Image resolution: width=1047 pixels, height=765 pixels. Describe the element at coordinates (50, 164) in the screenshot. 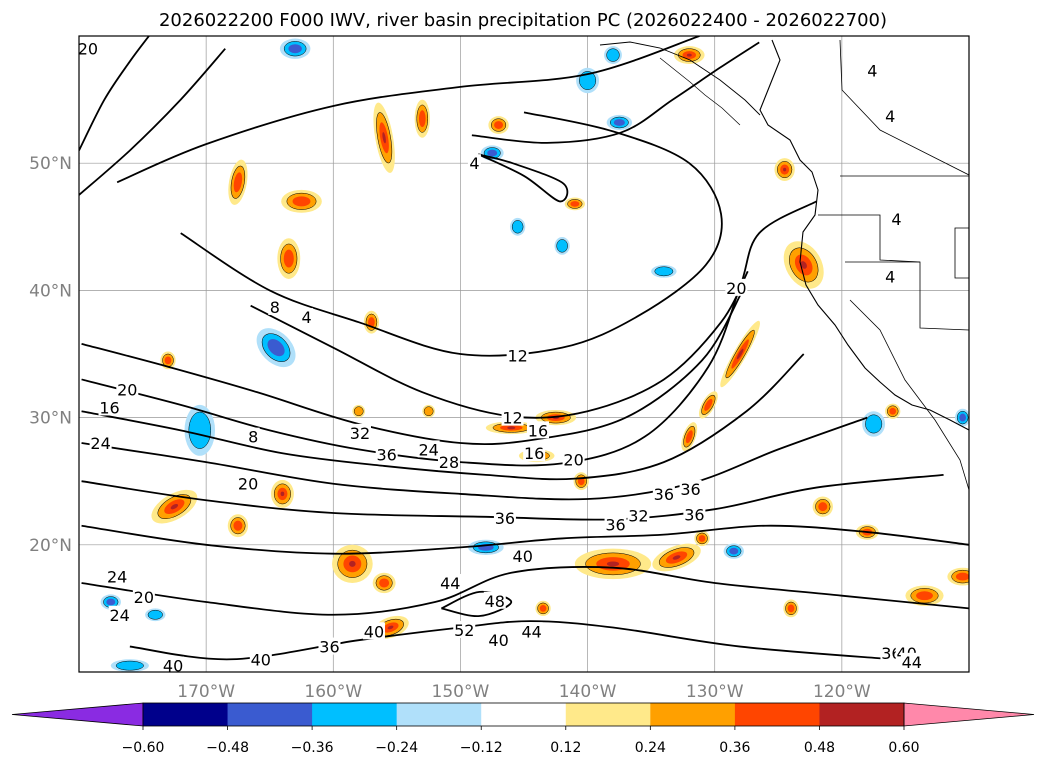

I see `lat-tick-label: 50°N` at that location.